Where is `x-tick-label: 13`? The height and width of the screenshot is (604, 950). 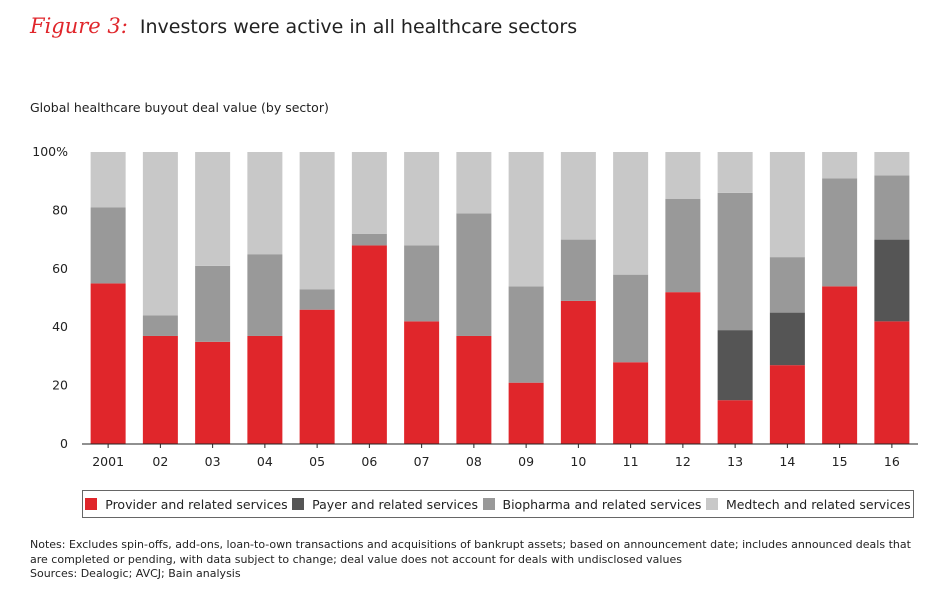 x-tick-label: 13 is located at coordinates (735, 461).